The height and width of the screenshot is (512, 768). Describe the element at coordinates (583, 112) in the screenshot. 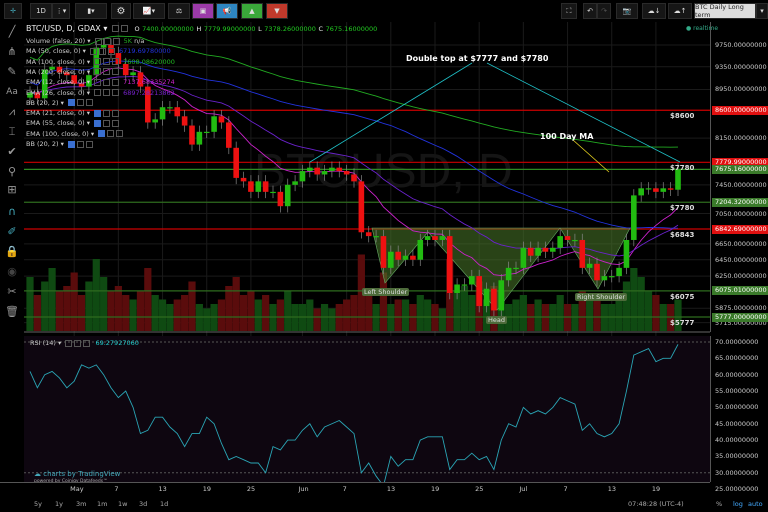

I see `double-top-line-right` at that location.